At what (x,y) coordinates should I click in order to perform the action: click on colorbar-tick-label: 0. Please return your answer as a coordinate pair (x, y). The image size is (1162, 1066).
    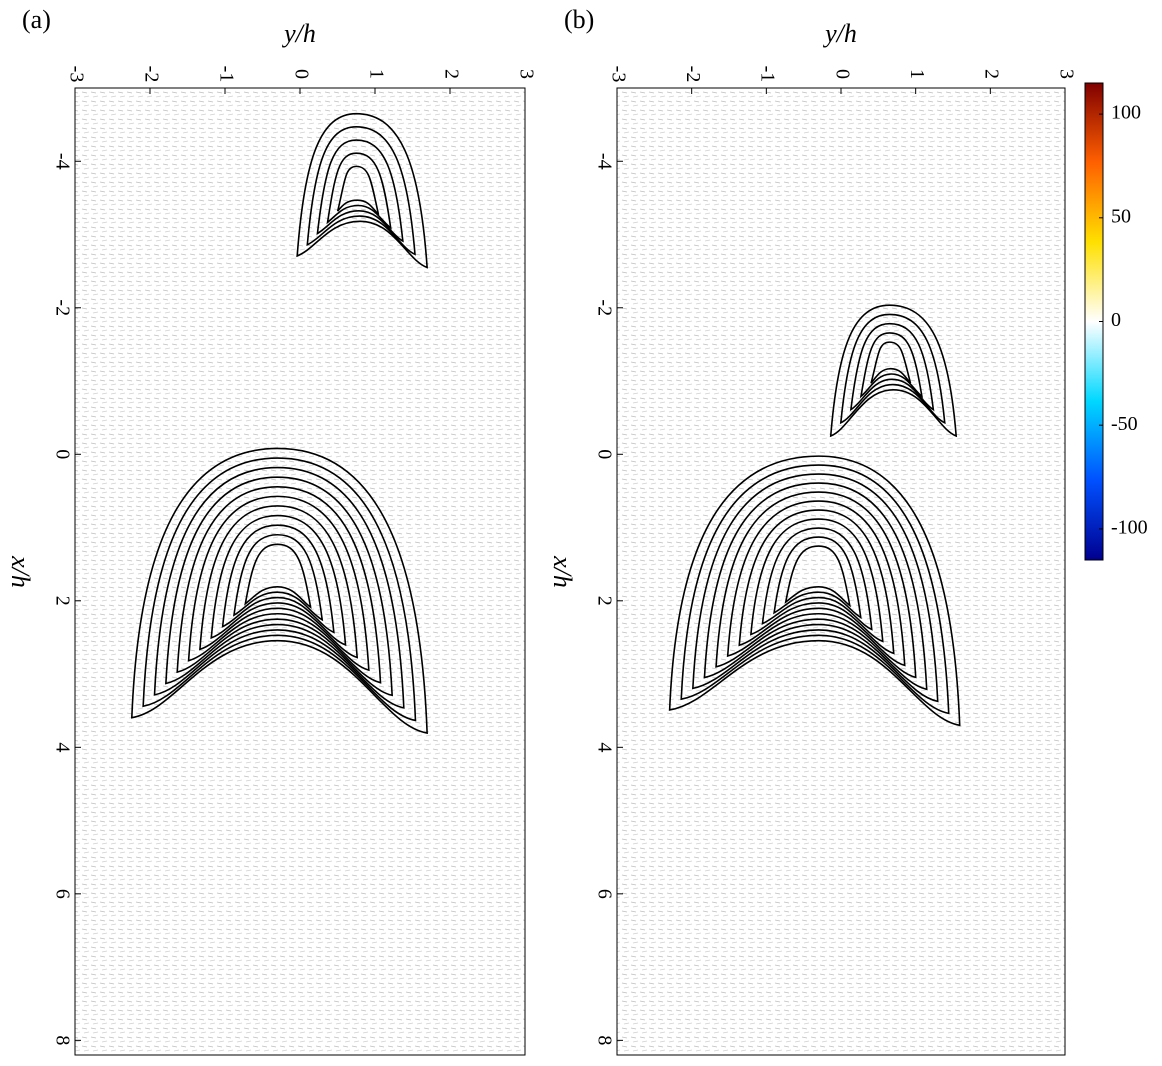
    Looking at the image, I should click on (1116, 320).